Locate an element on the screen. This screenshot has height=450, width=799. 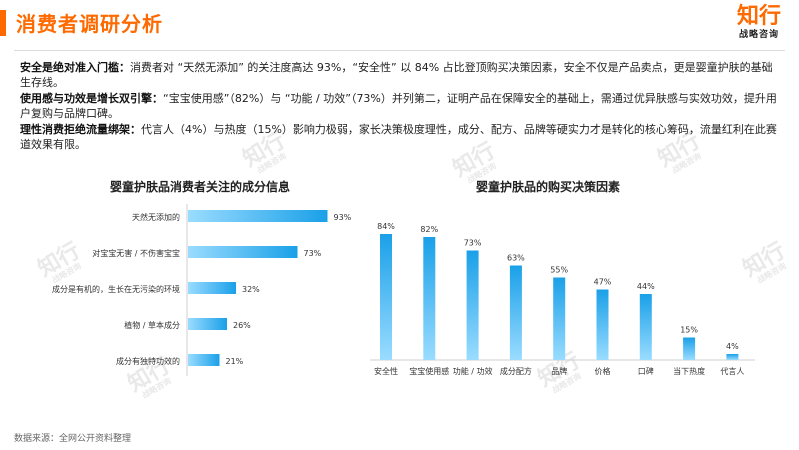
logo-main: 知行 is located at coordinates (758, 16).